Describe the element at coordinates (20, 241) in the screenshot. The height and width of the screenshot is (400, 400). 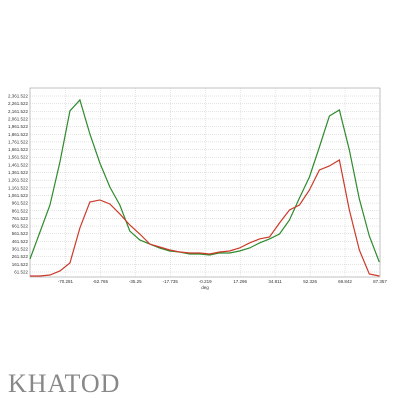
I see `y-tick-label: 461.522` at that location.